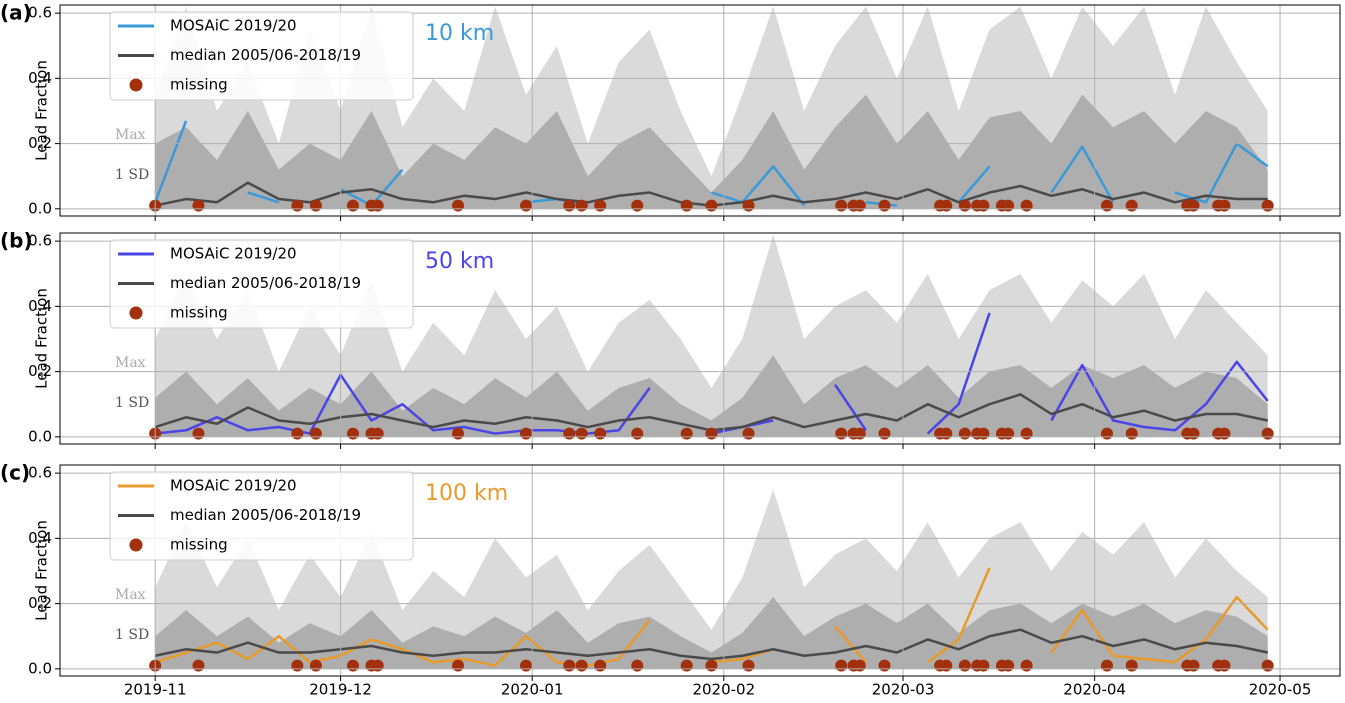 The image size is (1345, 703). Describe the element at coordinates (459, 33) in the screenshot. I see `annotation: 10 km` at that location.